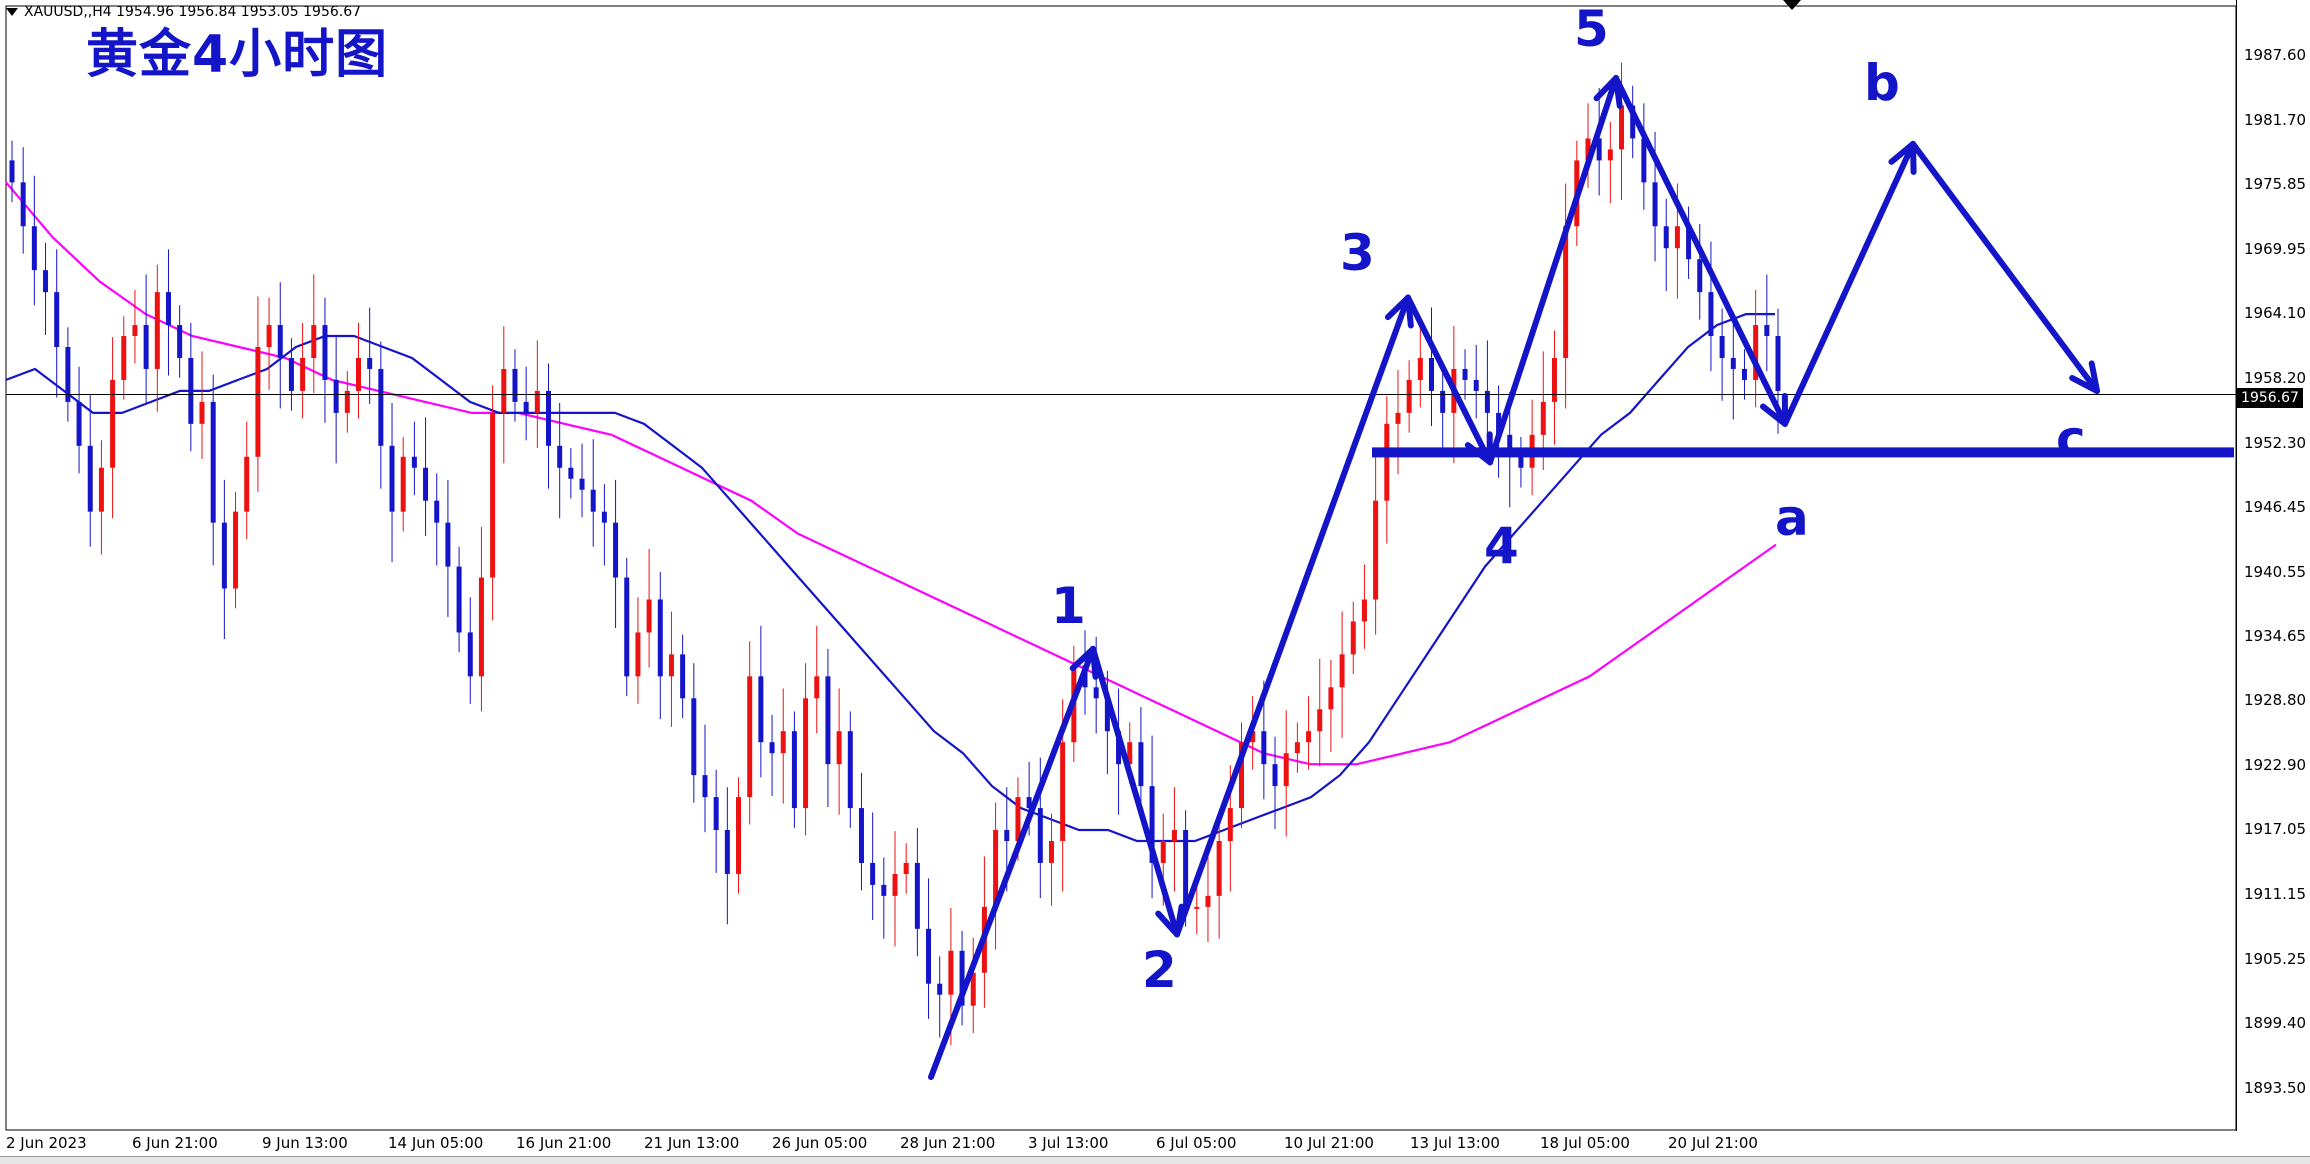 The width and height of the screenshot is (2310, 1164). What do you see at coordinates (2275, 120) in the screenshot?
I see `y-tick-label: 1981.70` at bounding box center [2275, 120].